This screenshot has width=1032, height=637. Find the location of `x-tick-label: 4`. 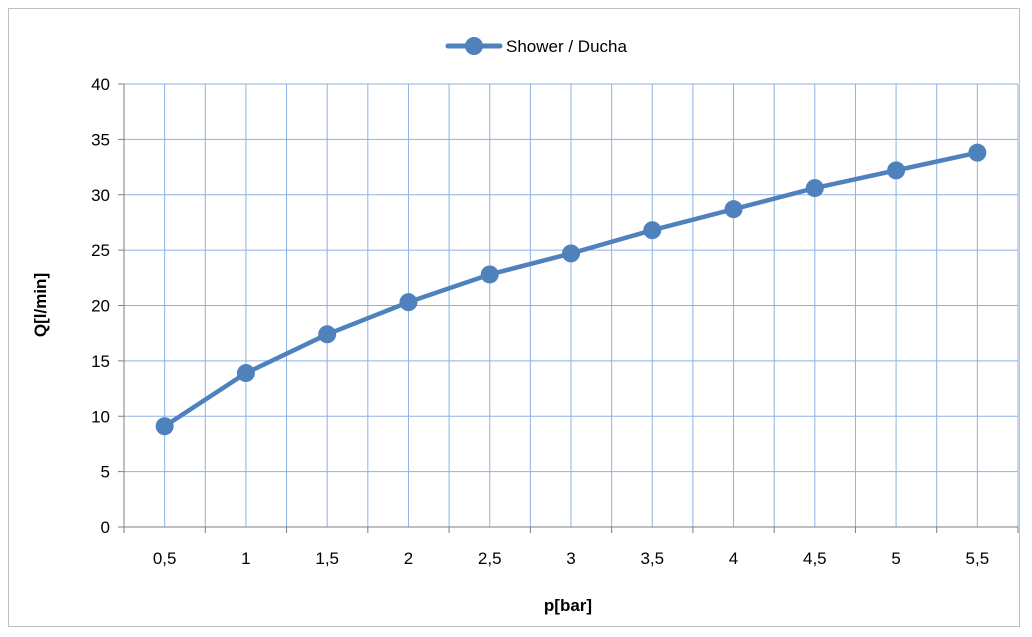

x-tick-label: 4 is located at coordinates (733, 558).